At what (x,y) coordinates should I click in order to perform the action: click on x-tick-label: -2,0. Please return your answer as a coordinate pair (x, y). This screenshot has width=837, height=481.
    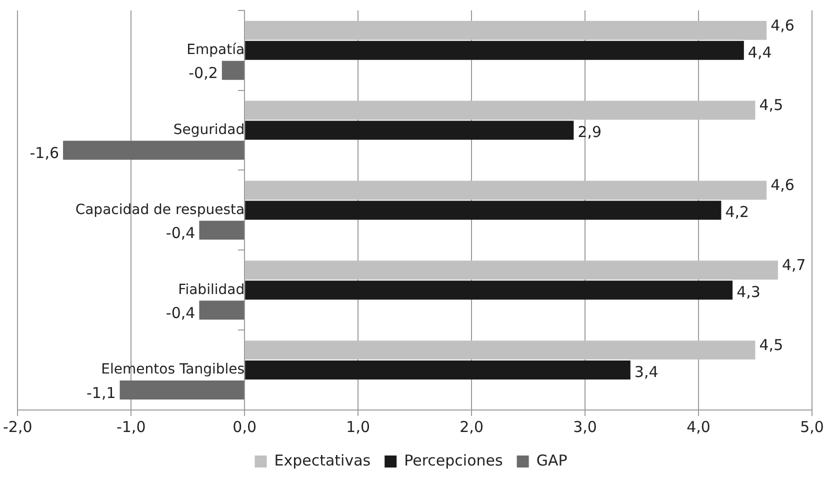
    Looking at the image, I should click on (17, 427).